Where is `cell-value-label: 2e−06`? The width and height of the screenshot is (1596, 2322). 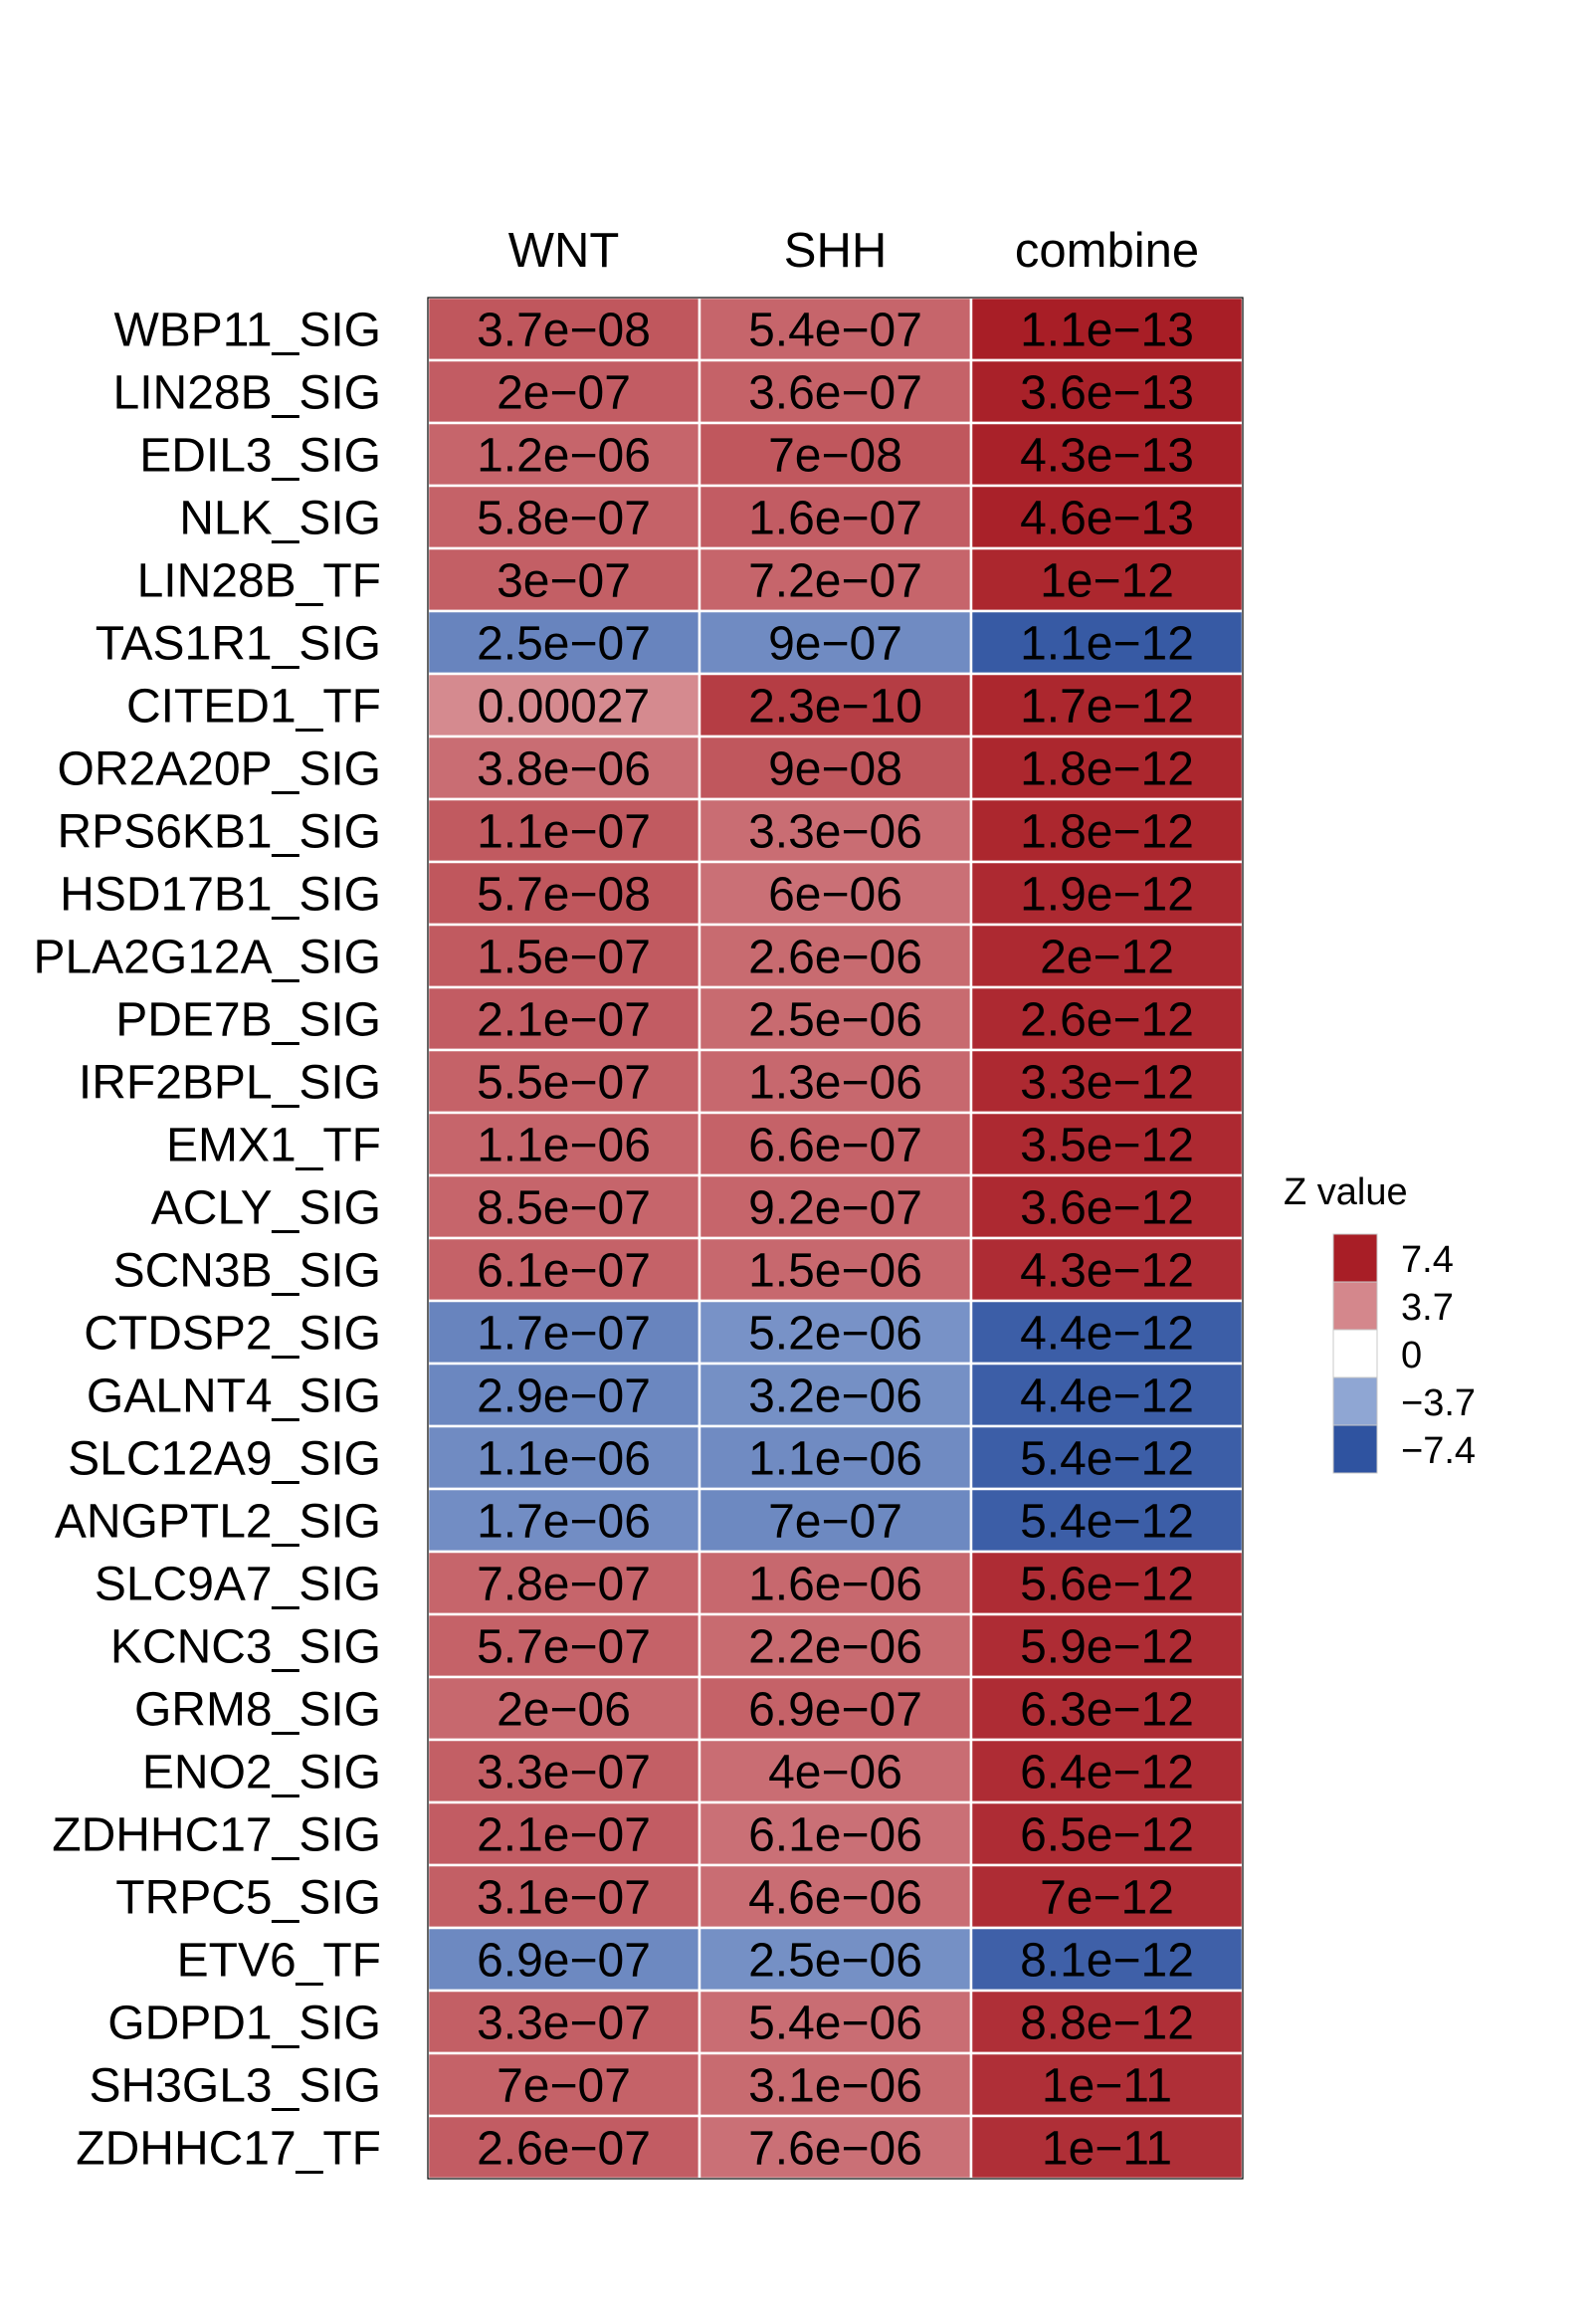
cell-value-label: 2e−06 is located at coordinates (564, 1710).